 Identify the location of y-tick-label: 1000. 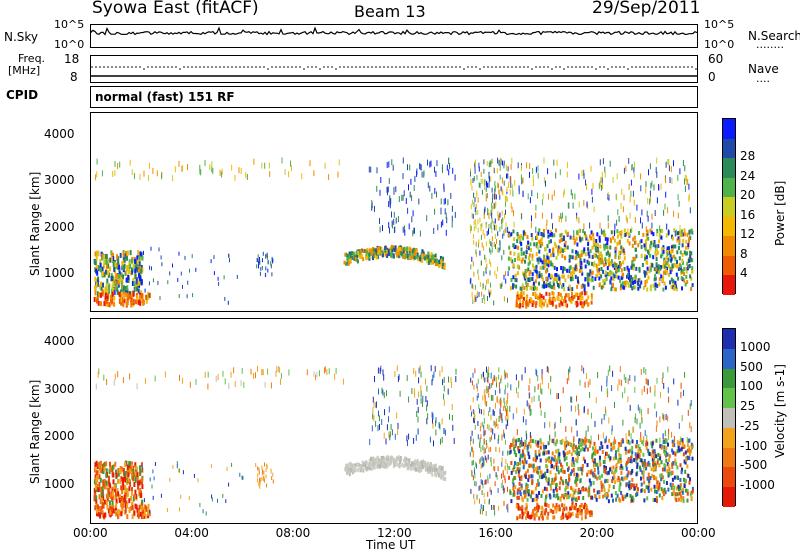
(59, 273).